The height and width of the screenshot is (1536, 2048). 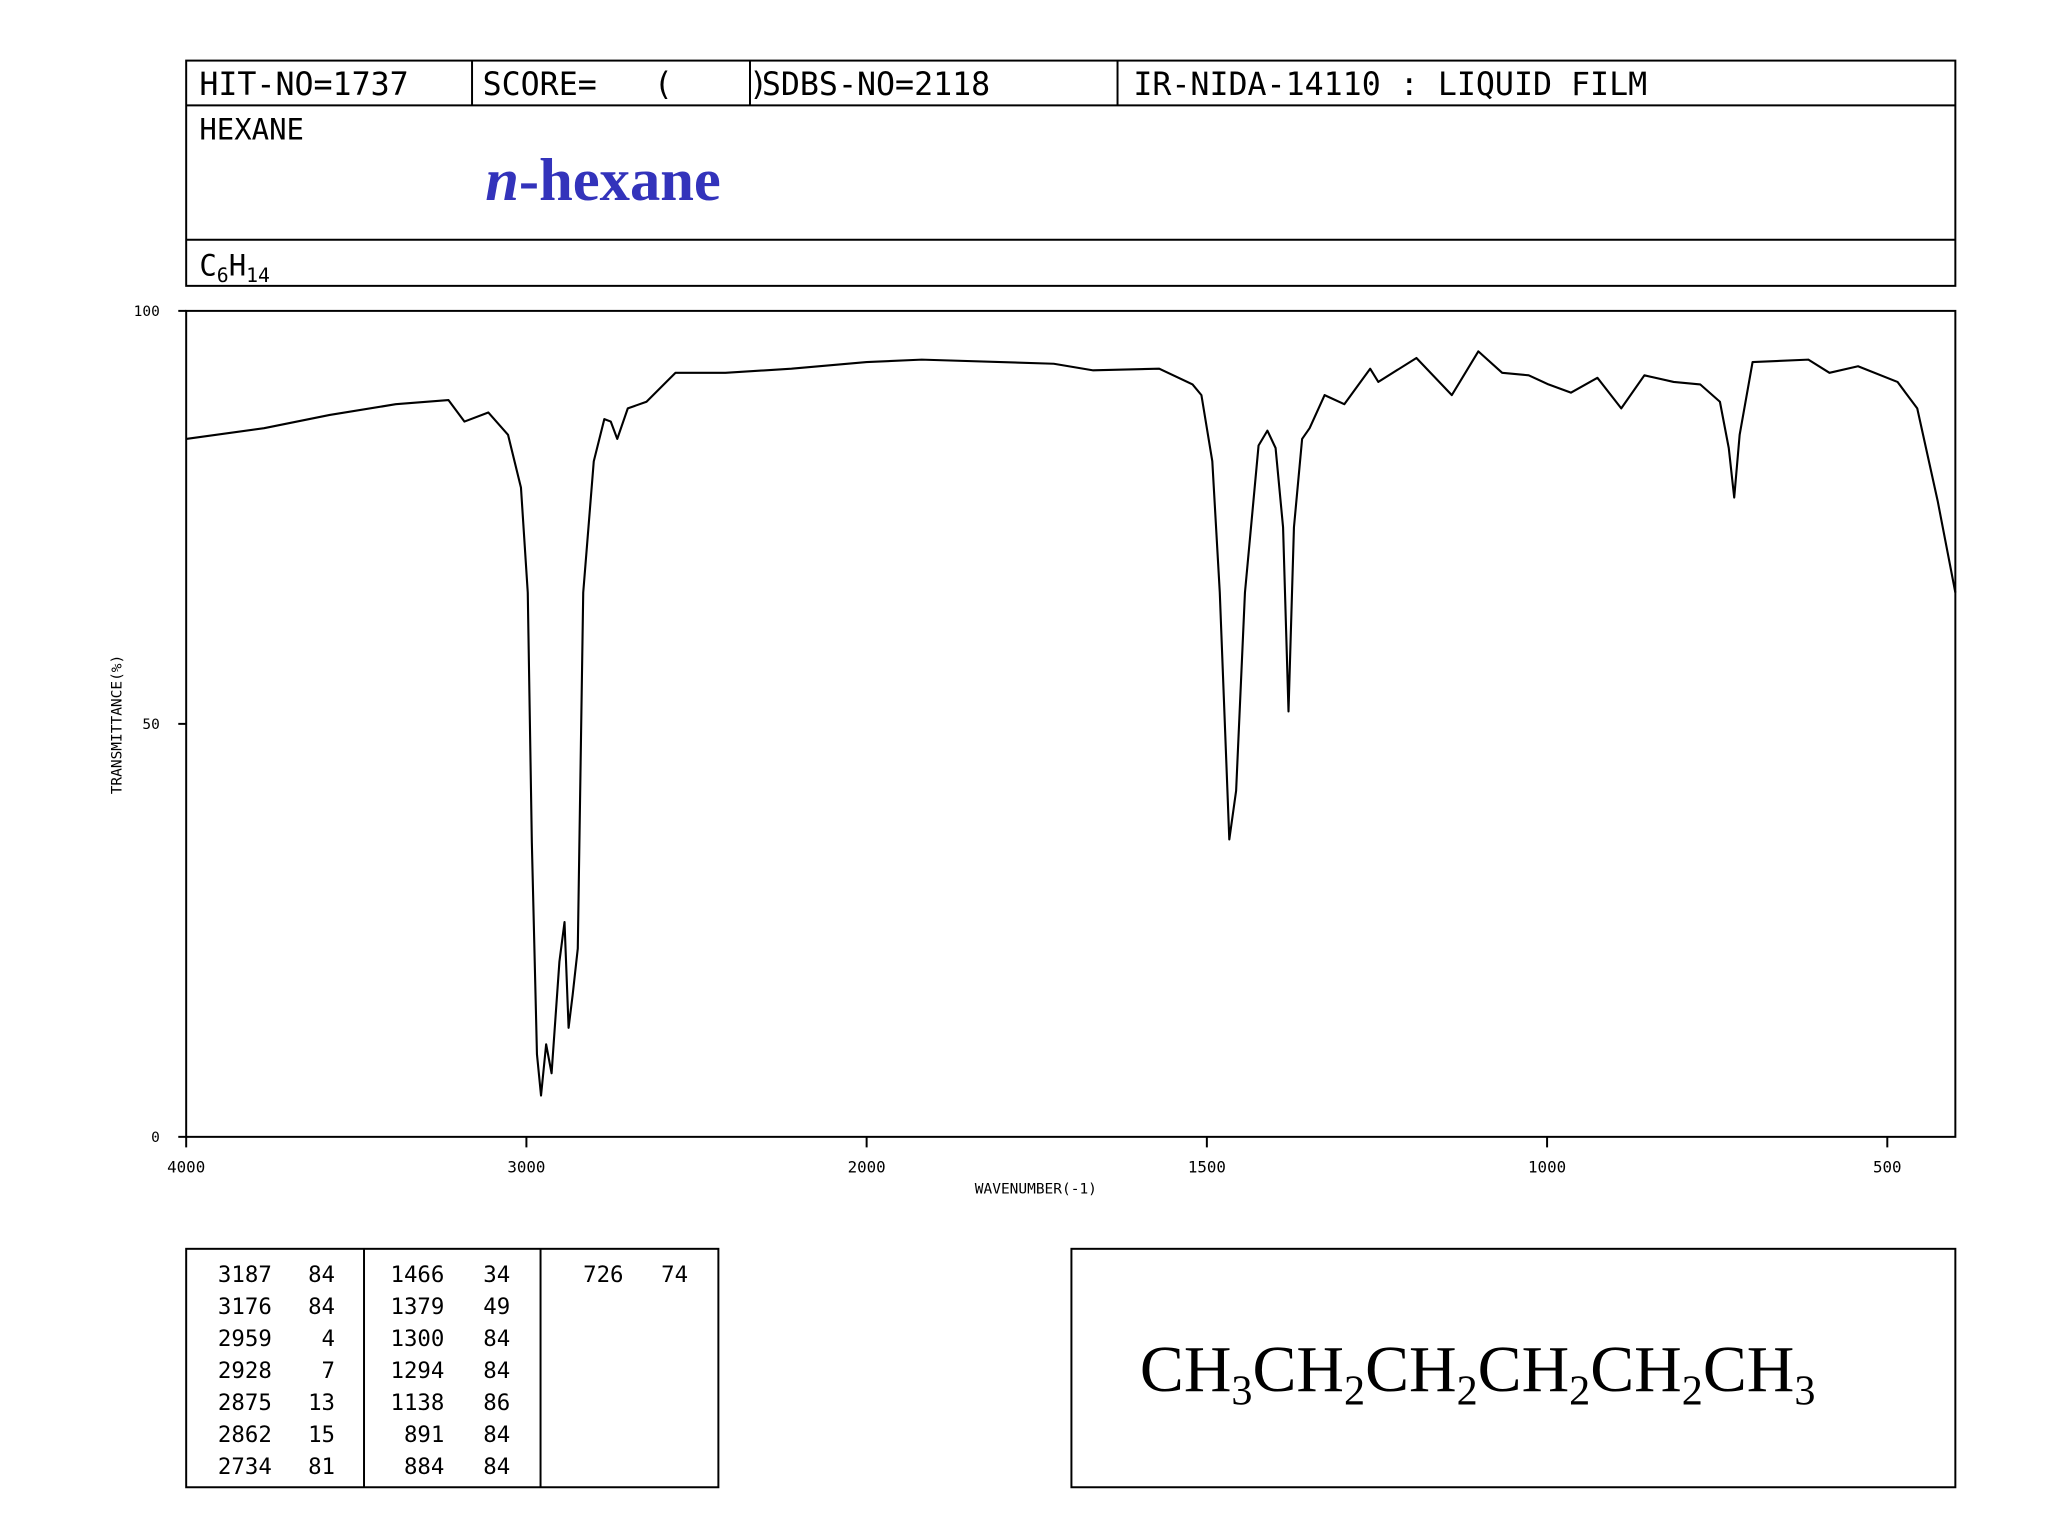 I want to click on x-tick-label: 4000, so click(x=186, y=1166).